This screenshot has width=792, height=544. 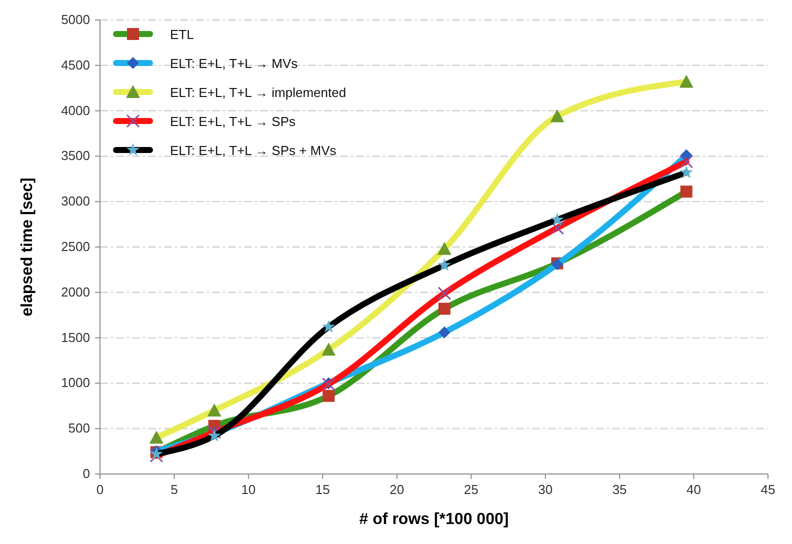 What do you see at coordinates (182, 34) in the screenshot?
I see `legend-label: ETL` at bounding box center [182, 34].